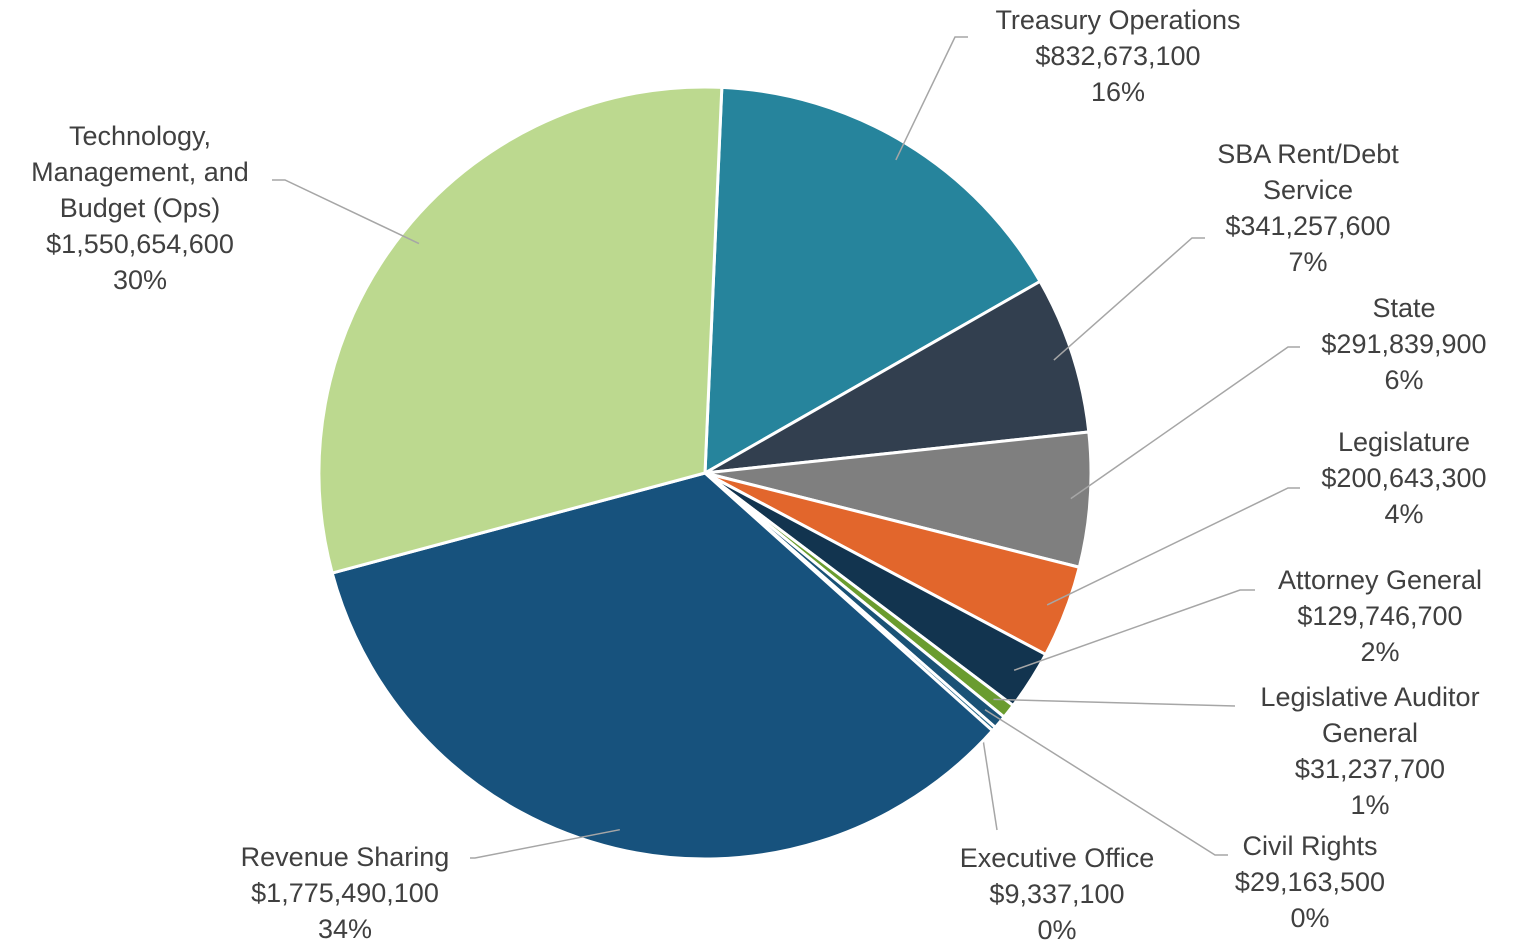 This screenshot has width=1520, height=942. I want to click on slice-label: State $291,839,900 6%, so click(1404, 344).